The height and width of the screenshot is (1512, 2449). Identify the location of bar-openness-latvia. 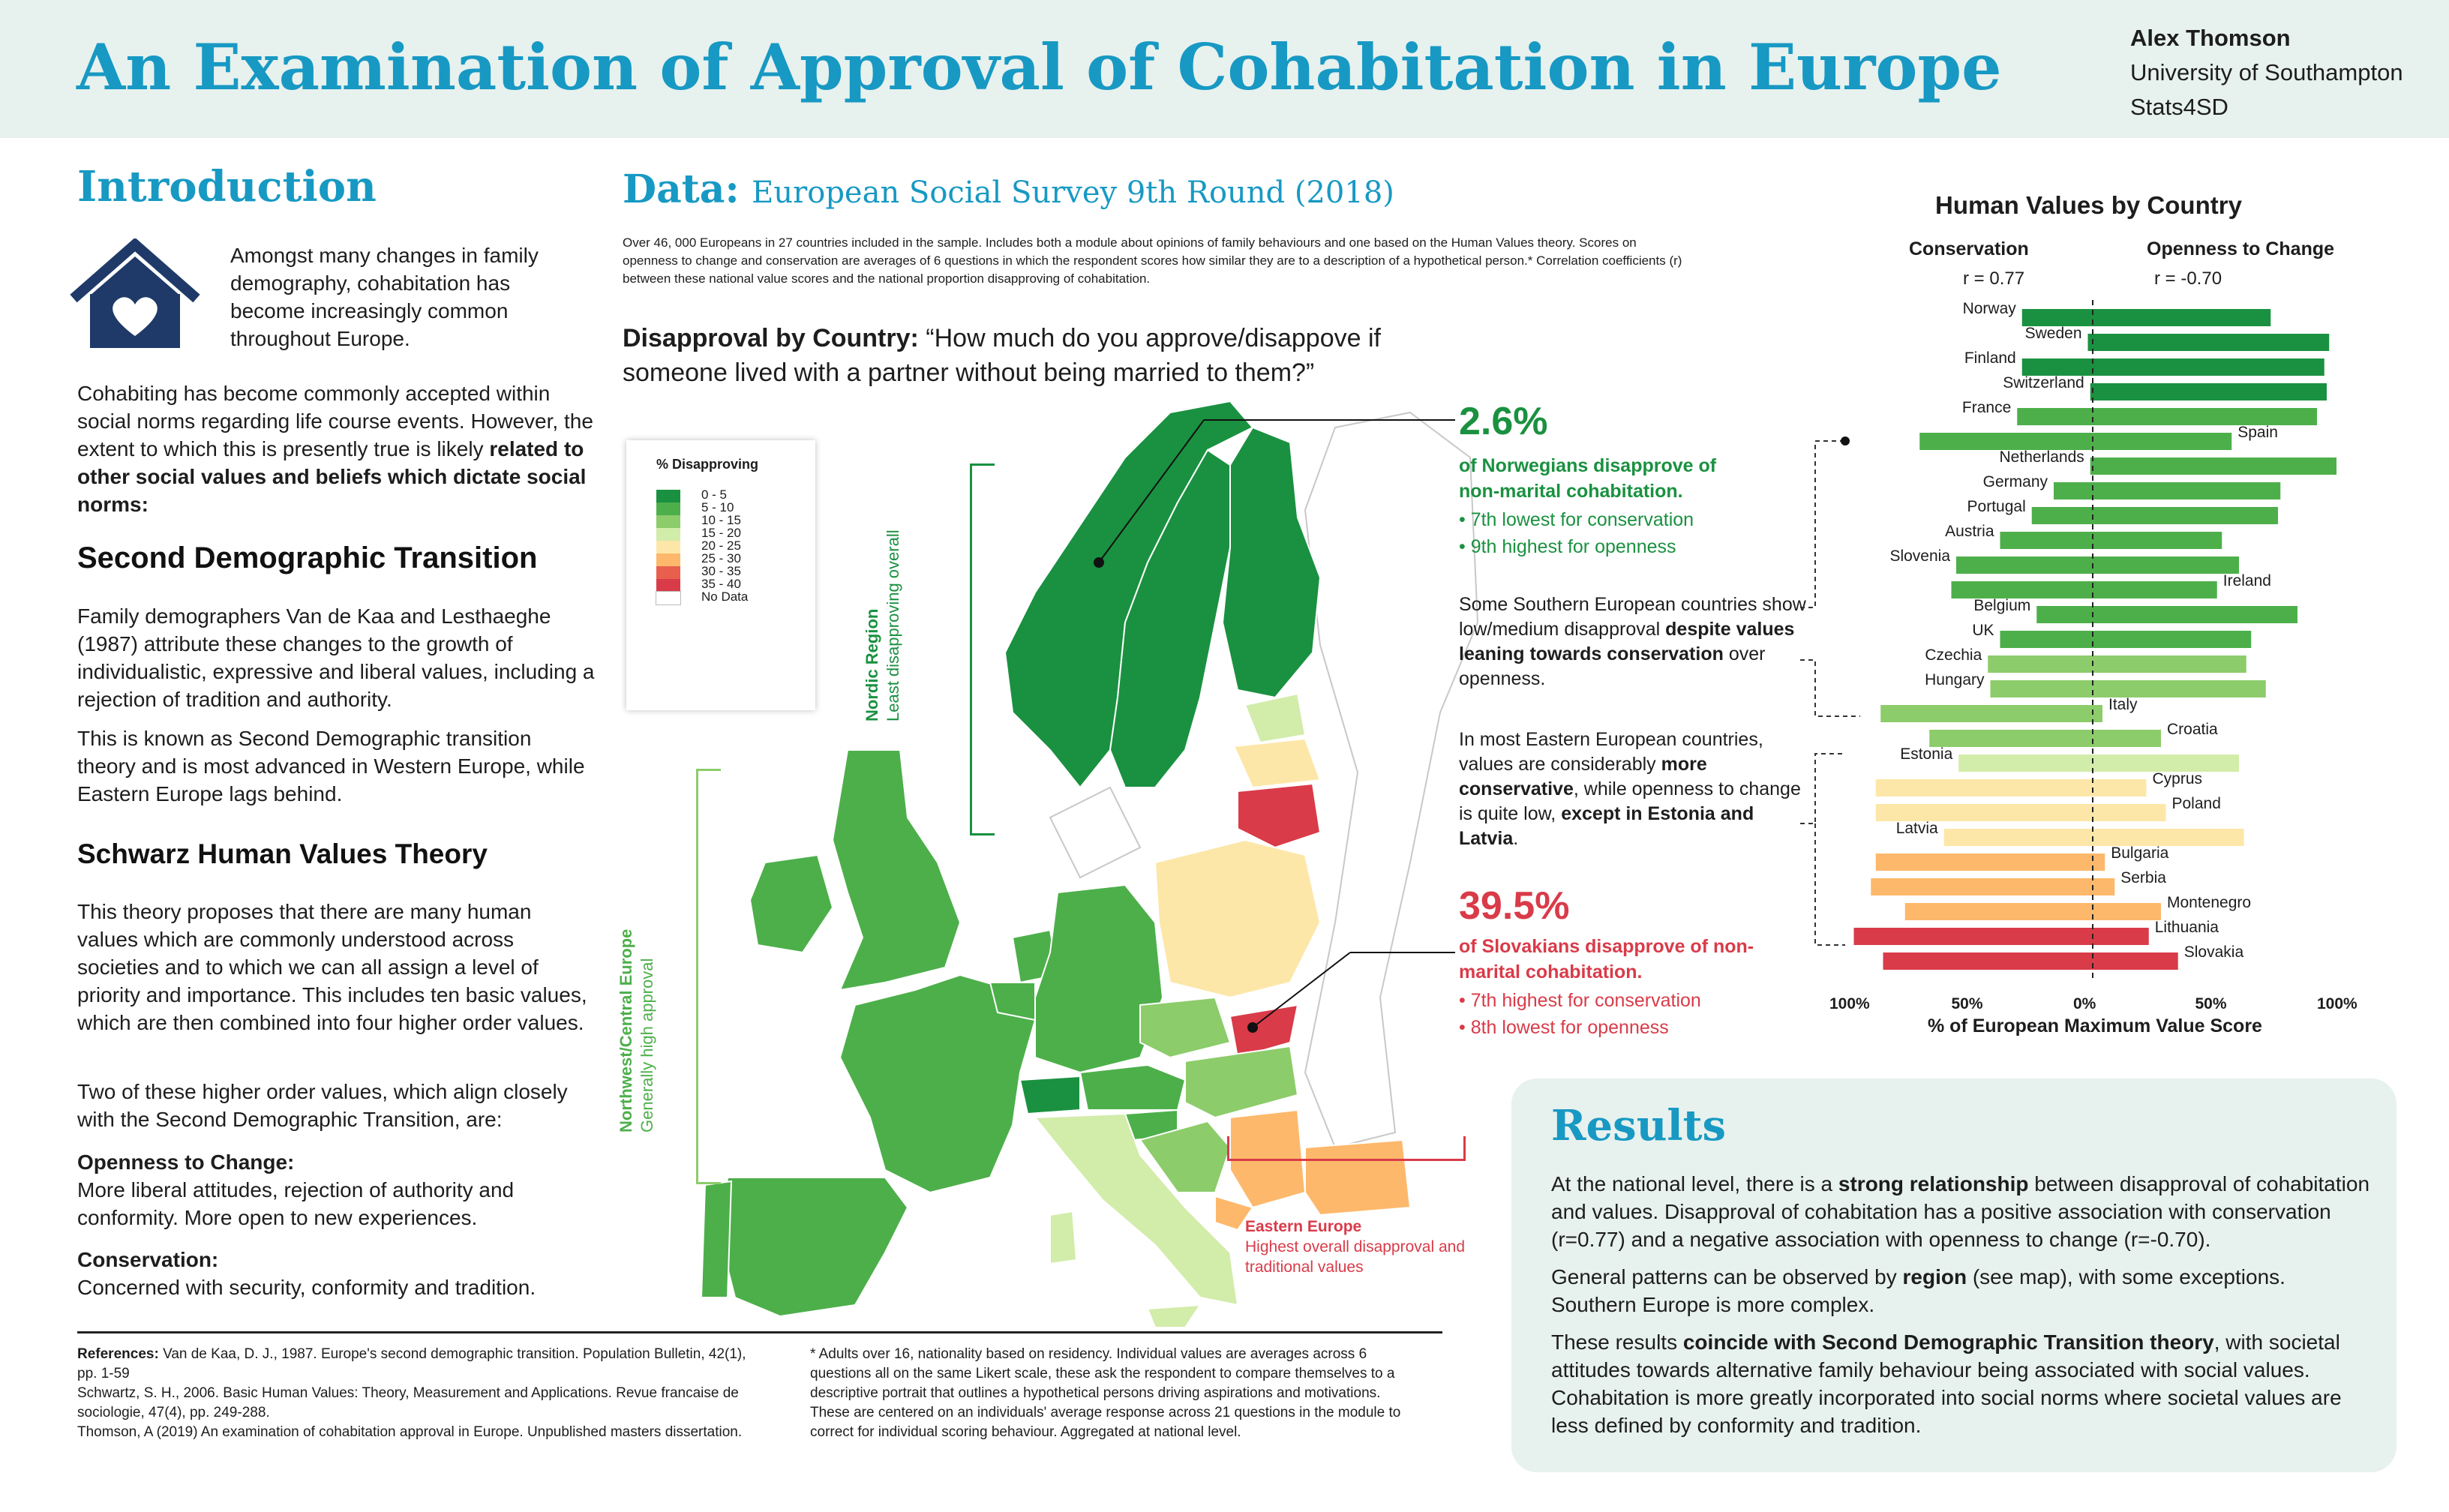
(2168, 837).